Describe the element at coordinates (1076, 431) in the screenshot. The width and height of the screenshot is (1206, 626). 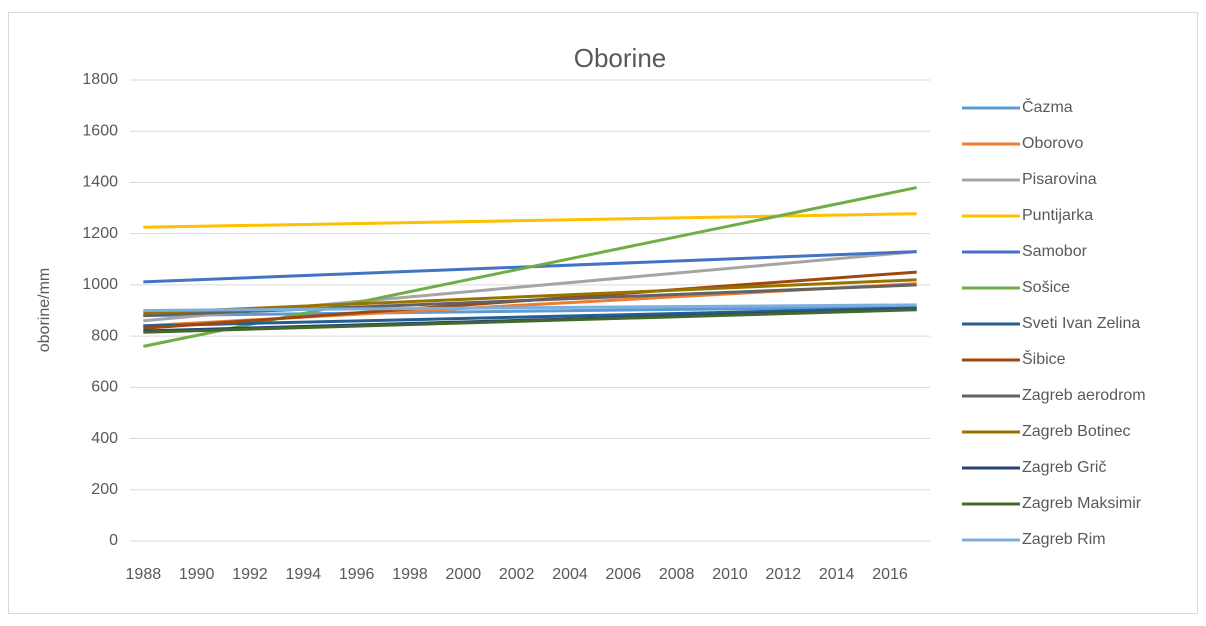
I see `legend-label: Zagreb Botinec` at that location.